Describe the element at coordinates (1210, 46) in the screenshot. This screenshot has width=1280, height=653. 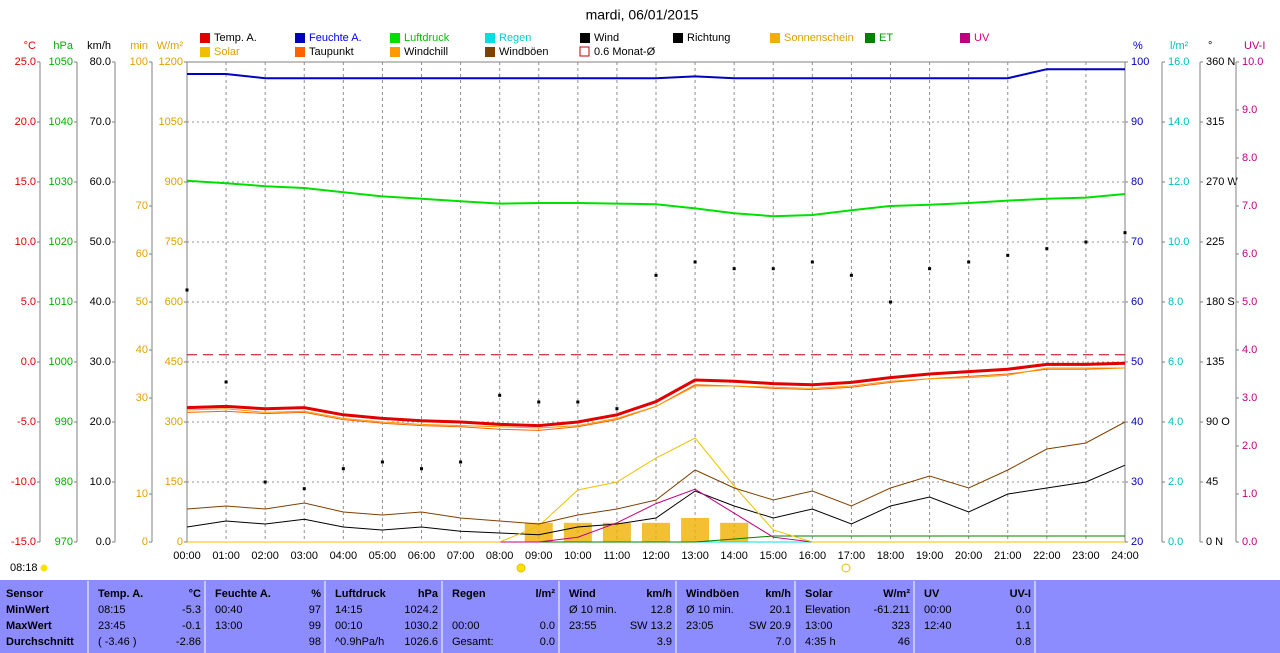
I see `axis-label: °` at that location.